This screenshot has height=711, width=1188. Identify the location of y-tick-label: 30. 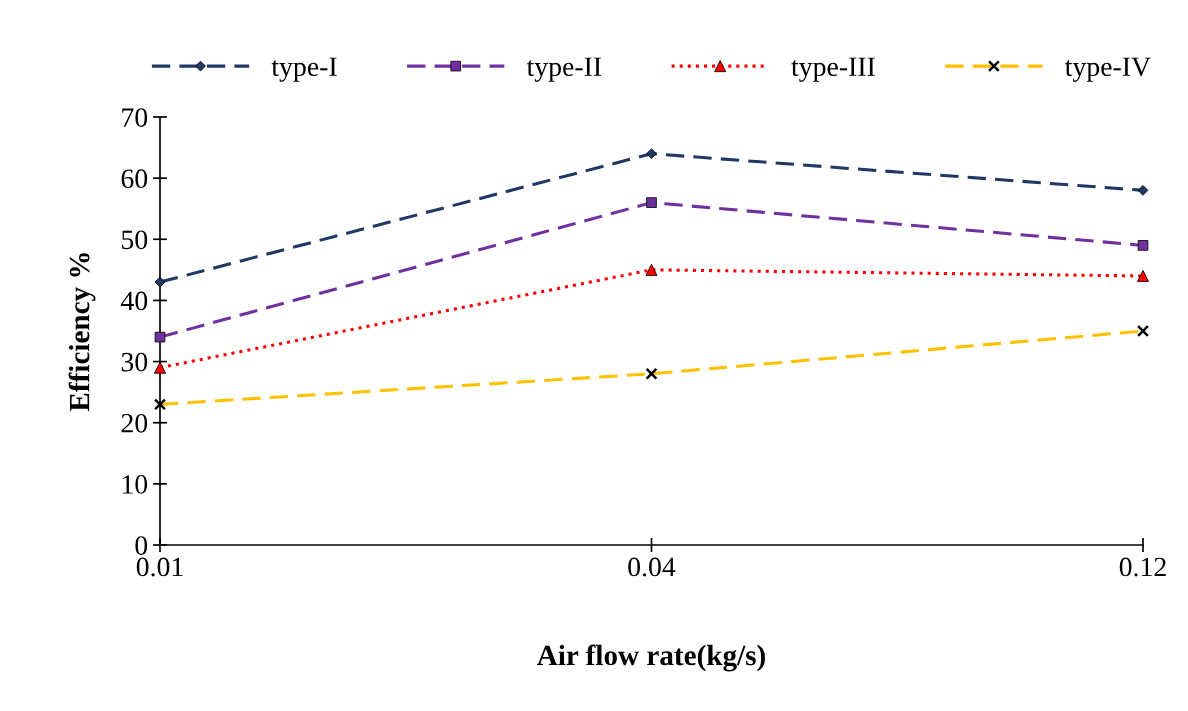
(134, 362).